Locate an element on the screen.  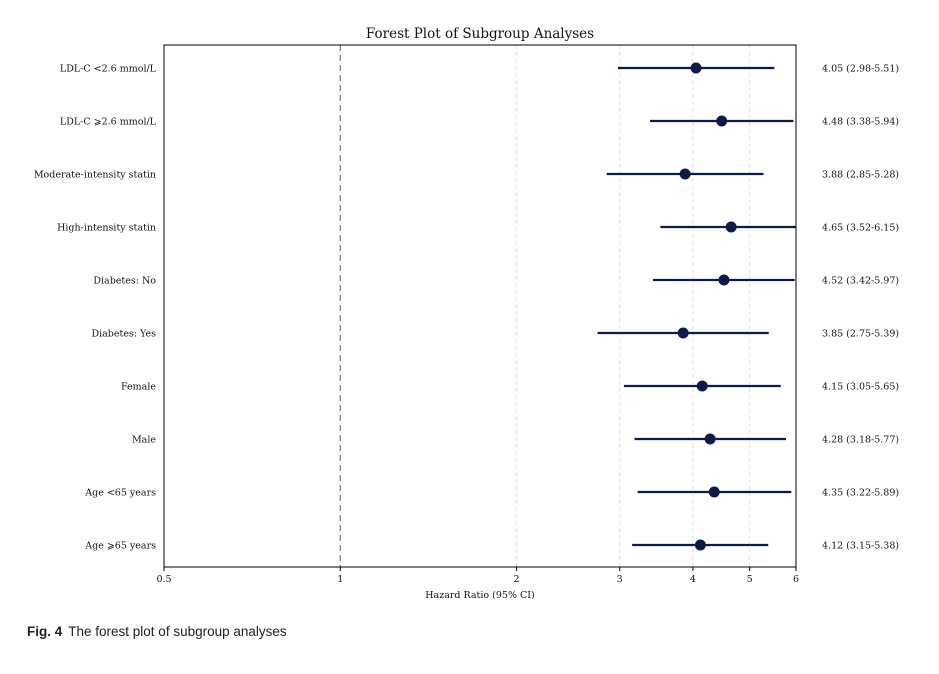
row-label: Male is located at coordinates (144, 440).